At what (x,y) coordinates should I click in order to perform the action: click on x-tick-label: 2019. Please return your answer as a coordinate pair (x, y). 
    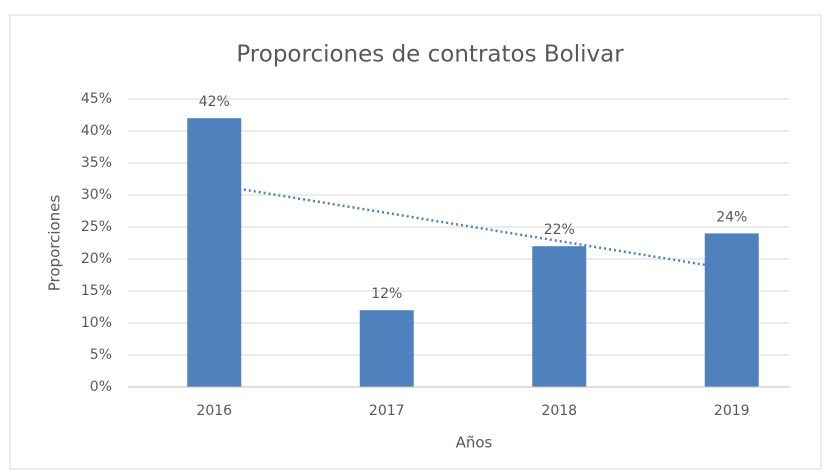
    Looking at the image, I should click on (732, 411).